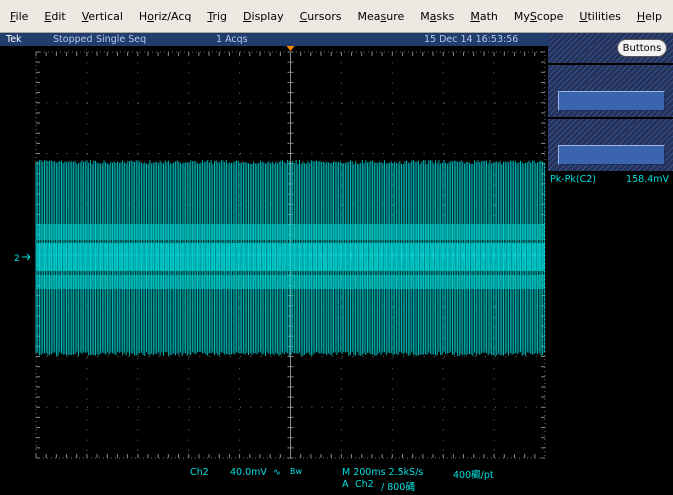  I want to click on channel-label: Ch2, so click(199, 472).